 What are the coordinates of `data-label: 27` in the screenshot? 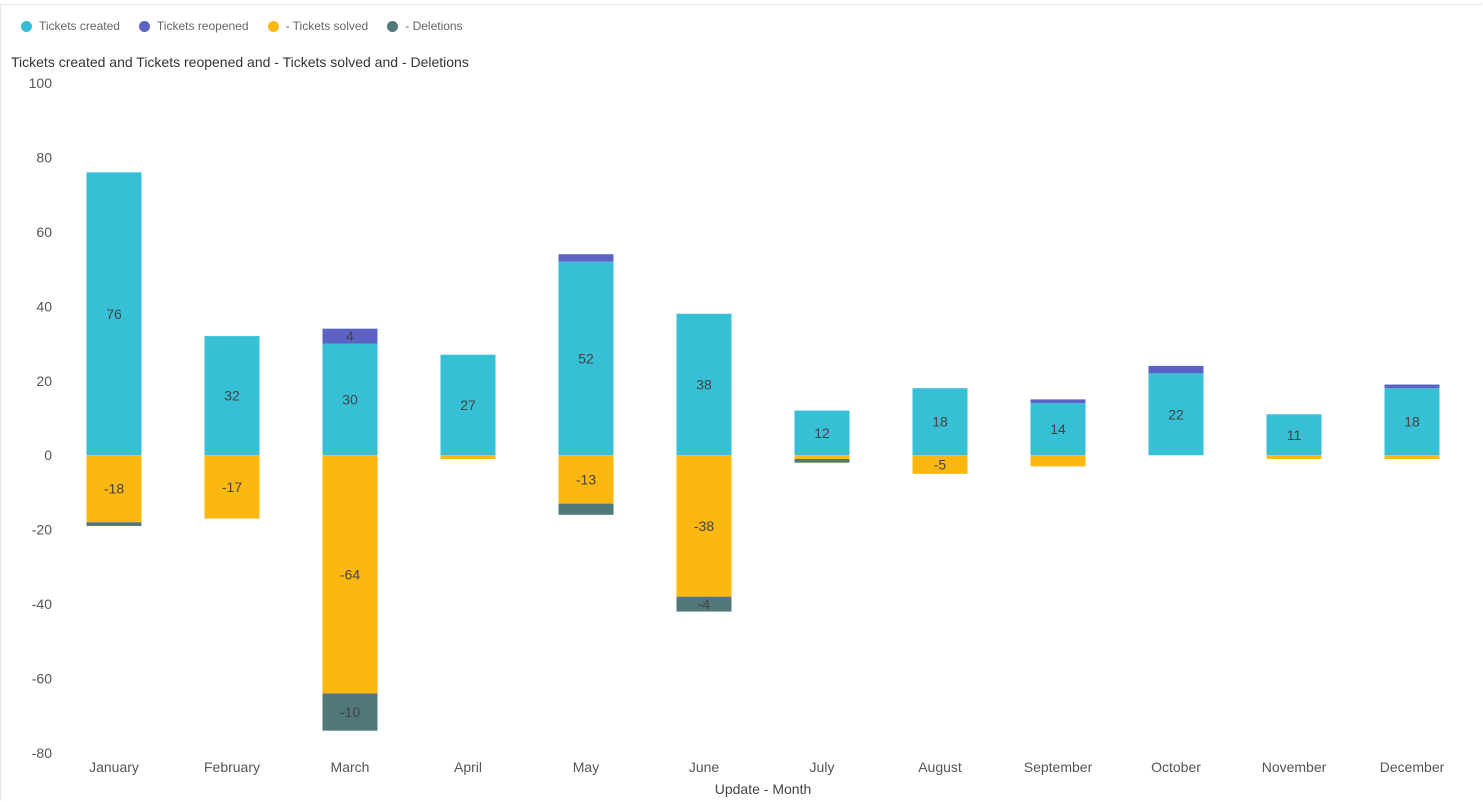 It's located at (468, 405).